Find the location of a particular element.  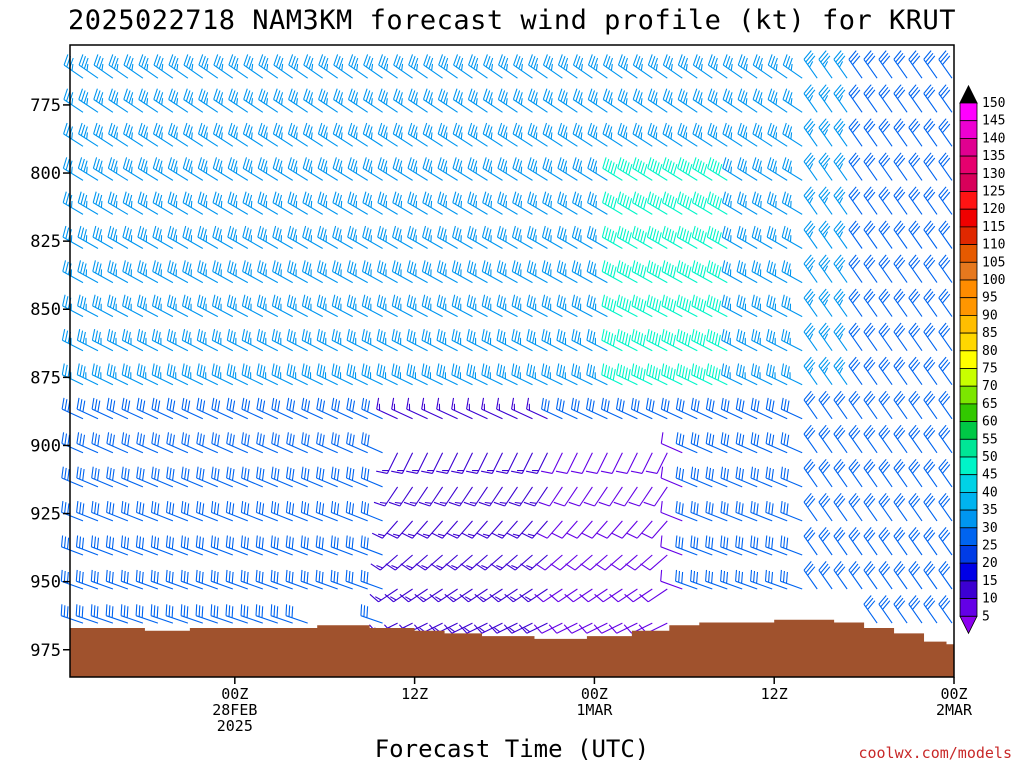

colorbar-tick-label: 60 is located at coordinates (990, 422).